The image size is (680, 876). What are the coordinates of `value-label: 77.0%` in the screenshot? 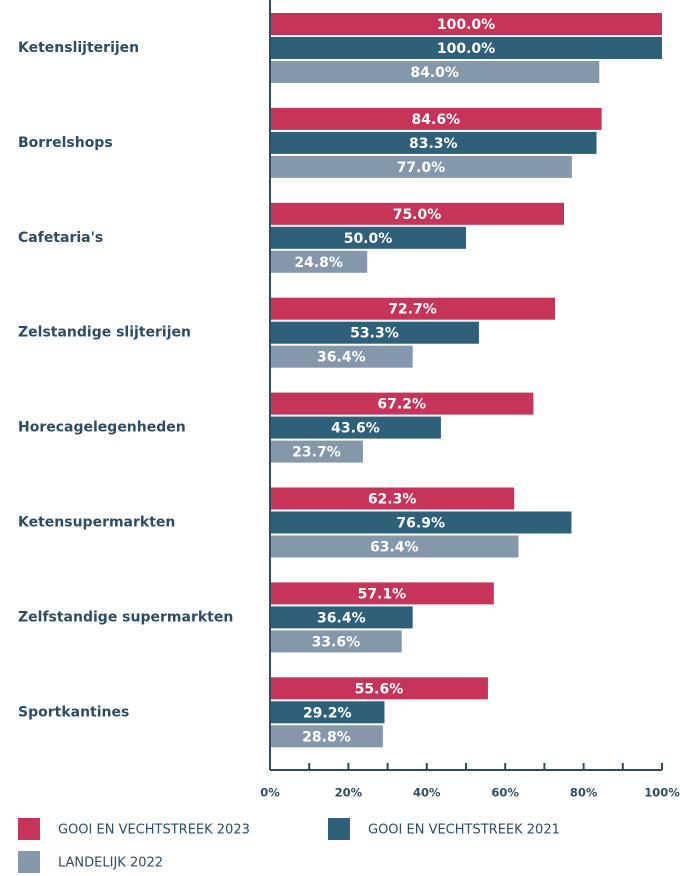 It's located at (421, 168).